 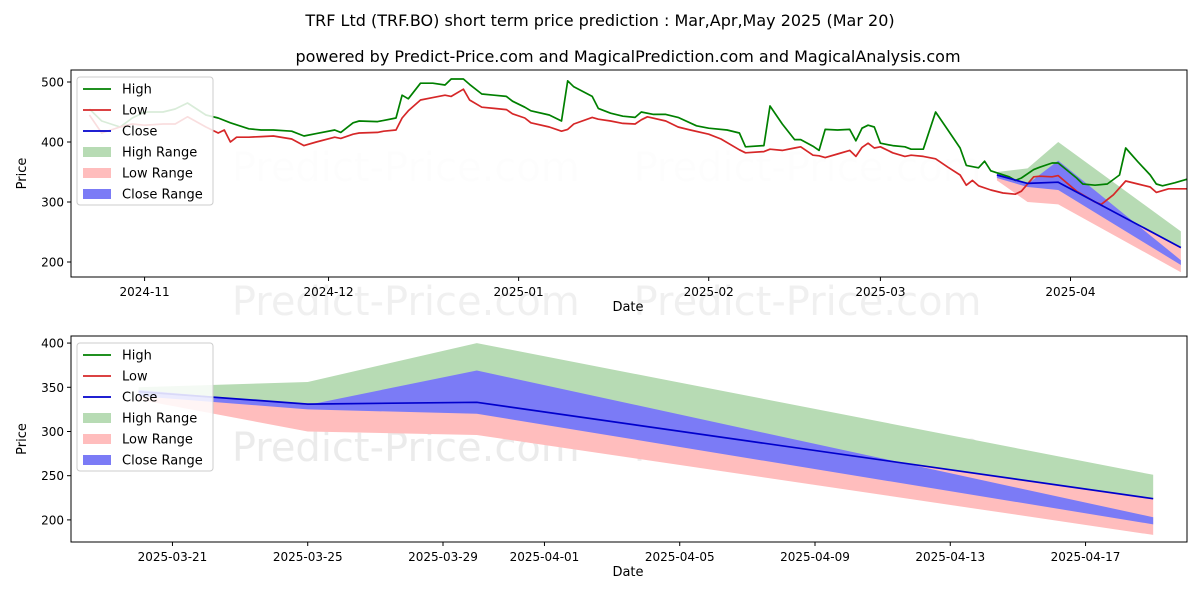 I want to click on x-tick-label: 2025-04-09, so click(x=815, y=557).